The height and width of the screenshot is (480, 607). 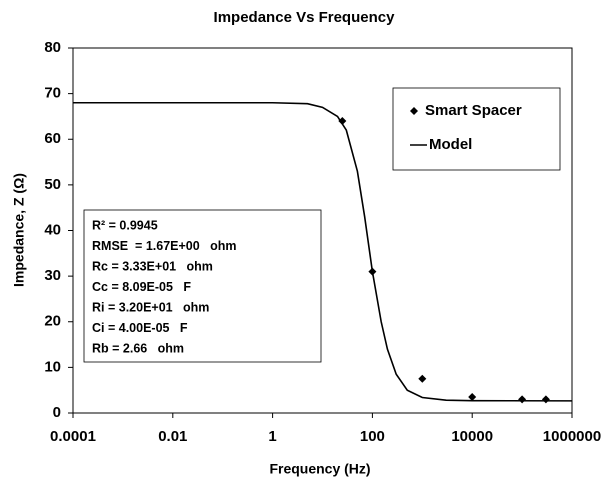 I want to click on annotation: Rb = 2.66 ohm, so click(x=138, y=348).